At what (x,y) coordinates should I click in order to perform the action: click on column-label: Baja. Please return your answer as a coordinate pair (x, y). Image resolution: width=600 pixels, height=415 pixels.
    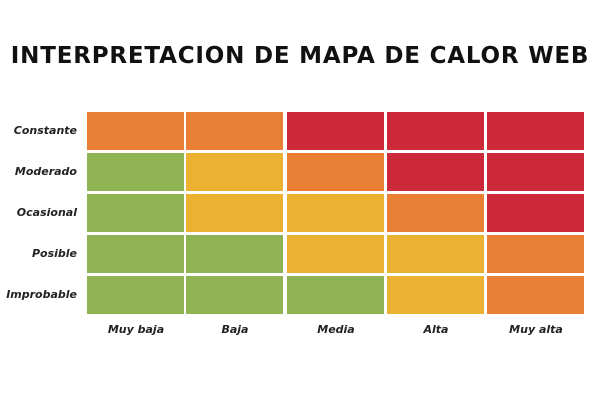
    Looking at the image, I should click on (235, 329).